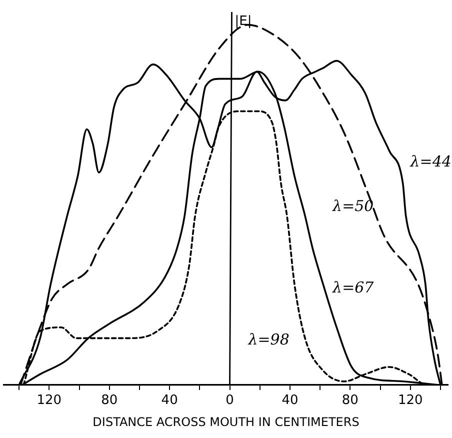 This screenshot has width=452, height=438. I want to click on x-tick-label: 0, so click(230, 400).